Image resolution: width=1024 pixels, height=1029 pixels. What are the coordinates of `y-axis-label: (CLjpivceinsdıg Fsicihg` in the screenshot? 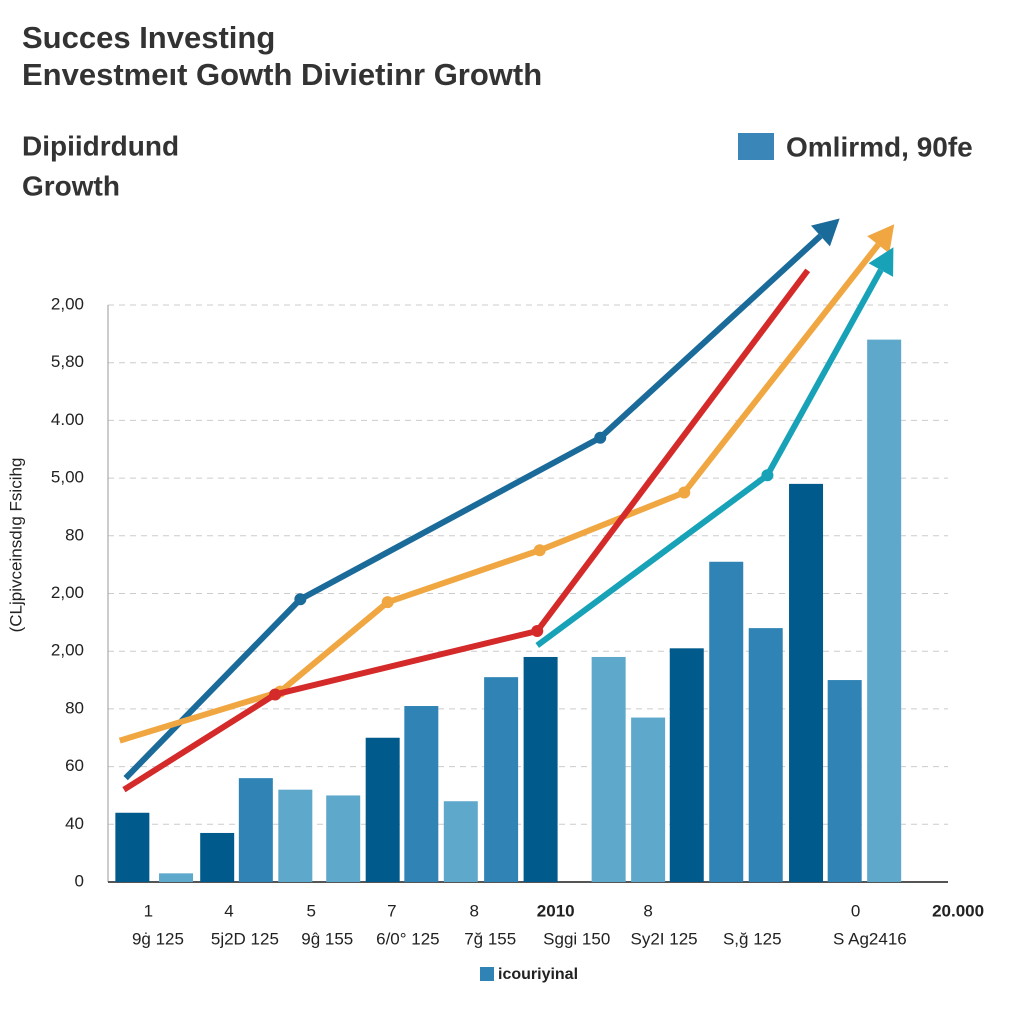 It's located at (15, 545).